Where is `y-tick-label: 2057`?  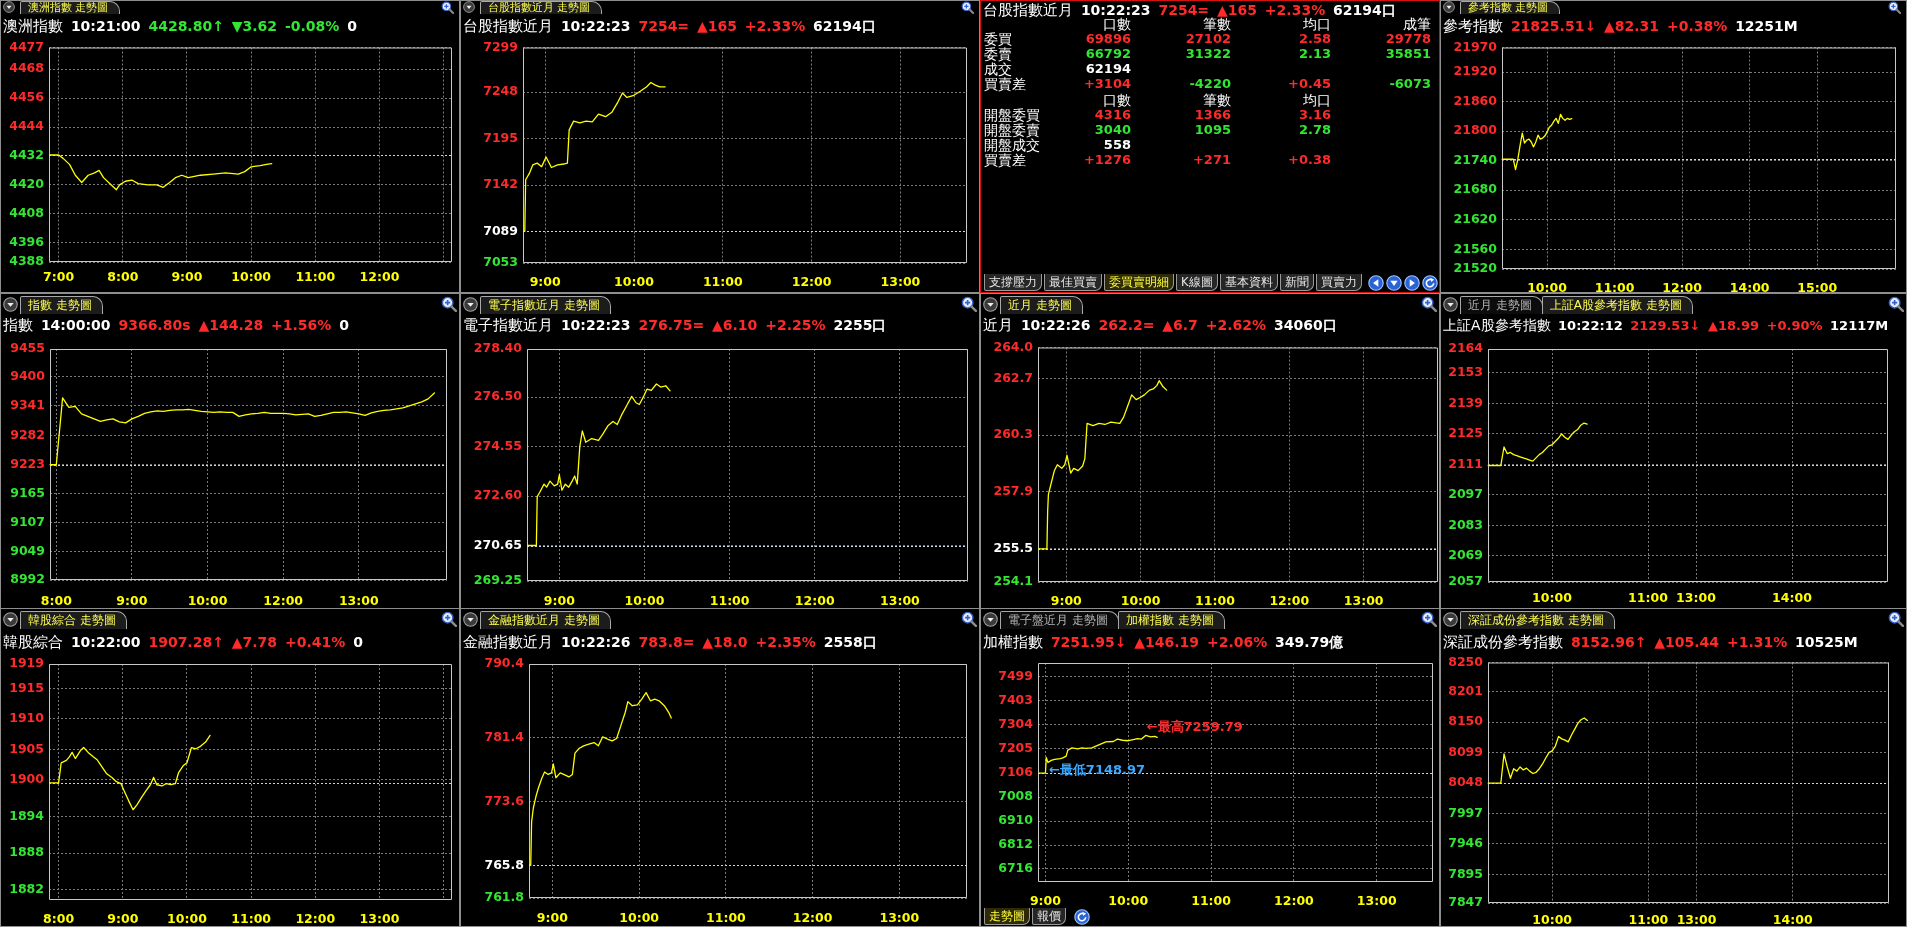 y-tick-label: 2057 is located at coordinates (1465, 581).